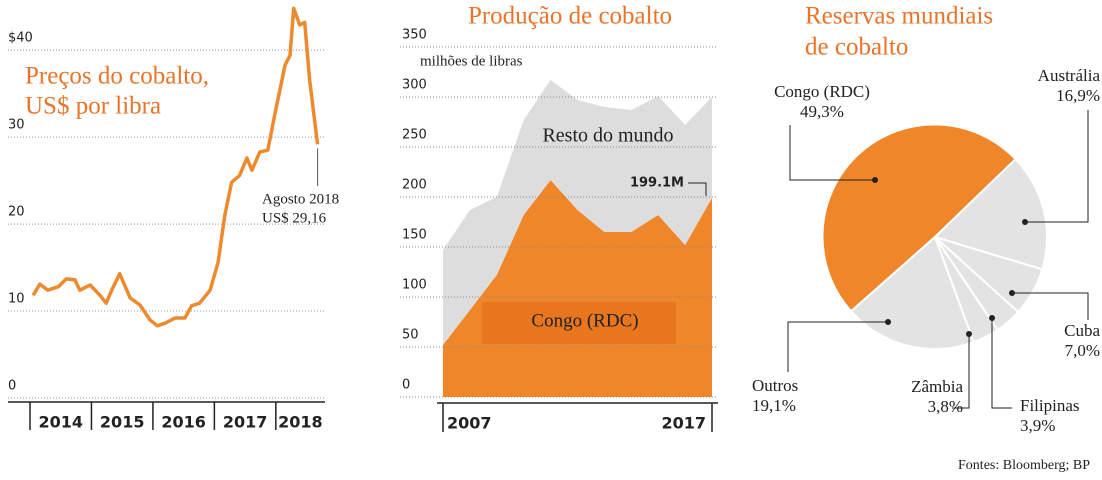 This screenshot has height=480, width=1102. What do you see at coordinates (1078, 95) in the screenshot?
I see `slice-value: 16,9%` at bounding box center [1078, 95].